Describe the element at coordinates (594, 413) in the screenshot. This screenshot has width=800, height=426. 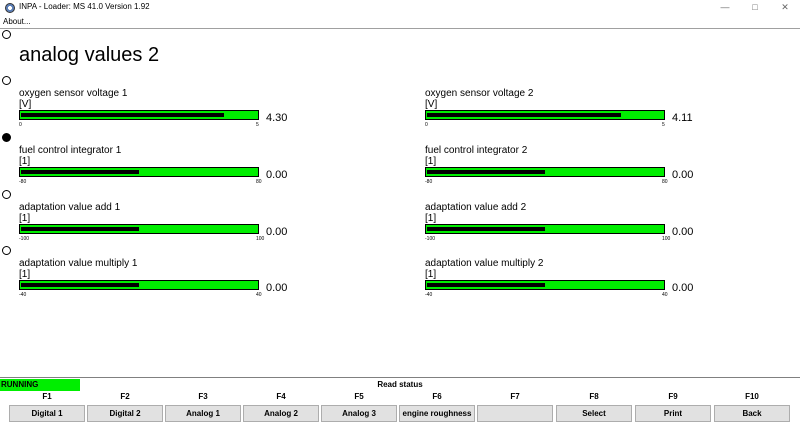
I see `select-button: Select` at that location.